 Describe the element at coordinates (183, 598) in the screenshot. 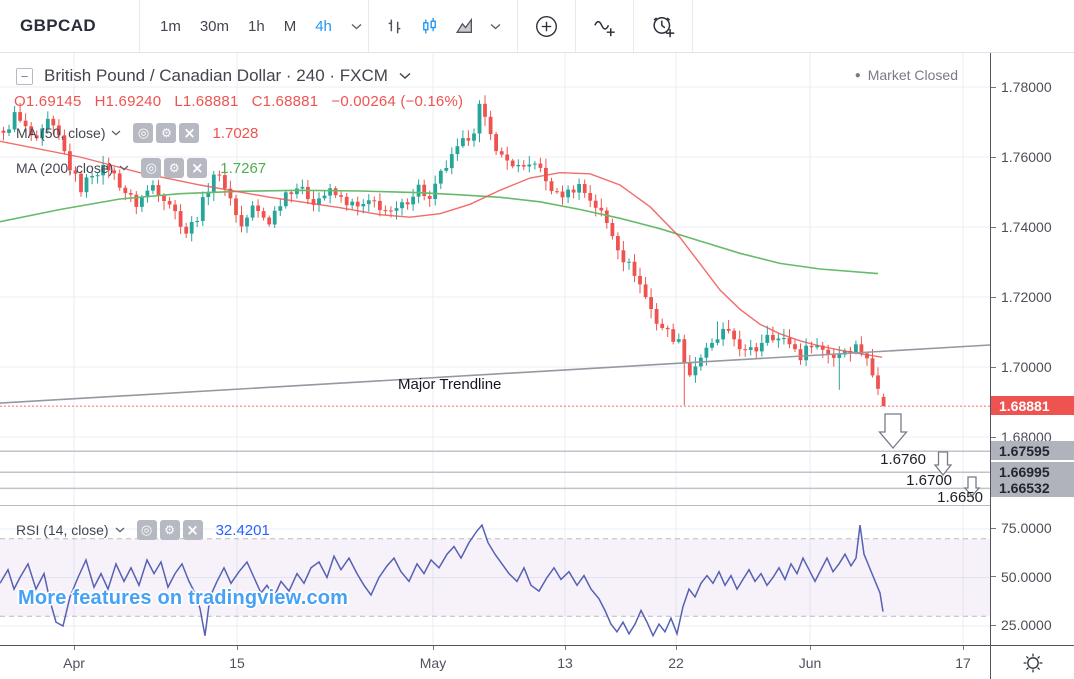

I see `tradingview-watermark-link: More features on tradingview.com` at that location.